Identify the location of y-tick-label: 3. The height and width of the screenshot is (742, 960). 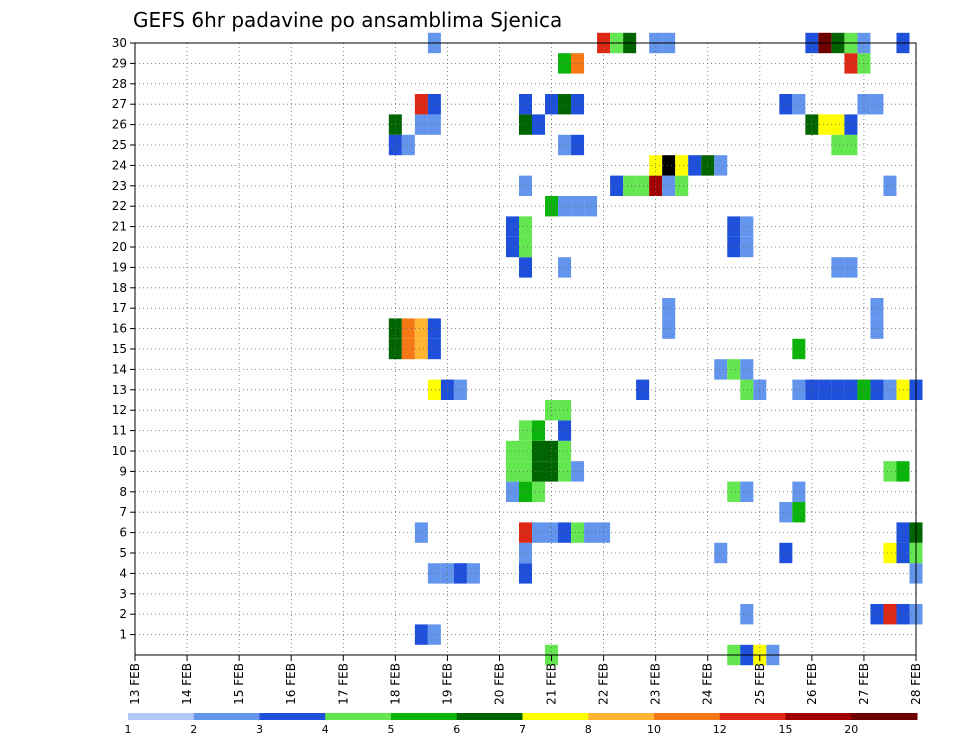
(123, 594).